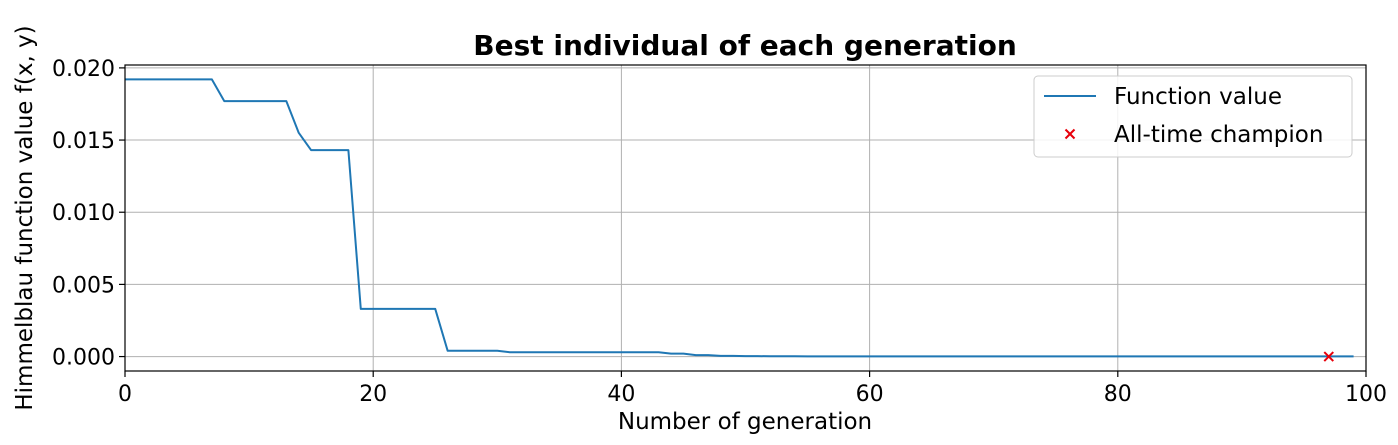  I want to click on y-tick-label: 0.000, so click(83, 358).